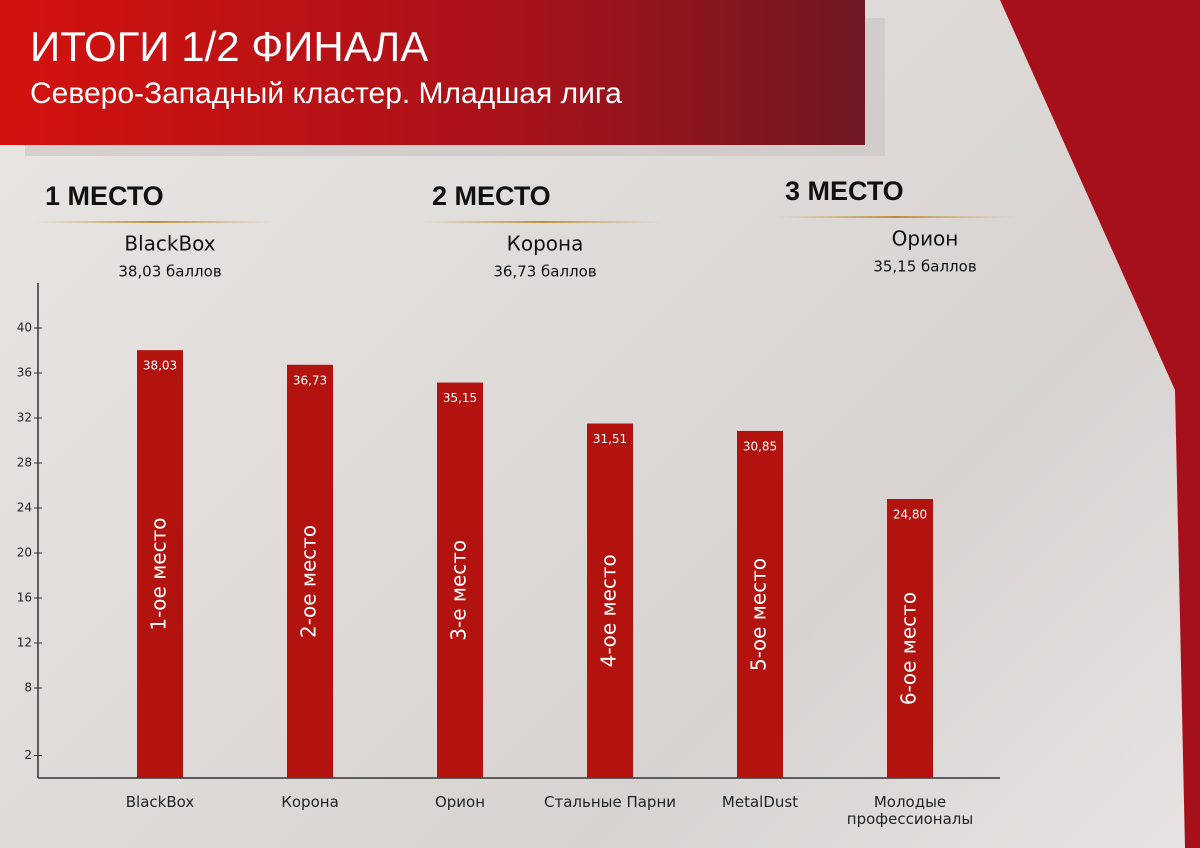 The width and height of the screenshot is (1200, 848). I want to click on value-label: 31,51, so click(610, 439).